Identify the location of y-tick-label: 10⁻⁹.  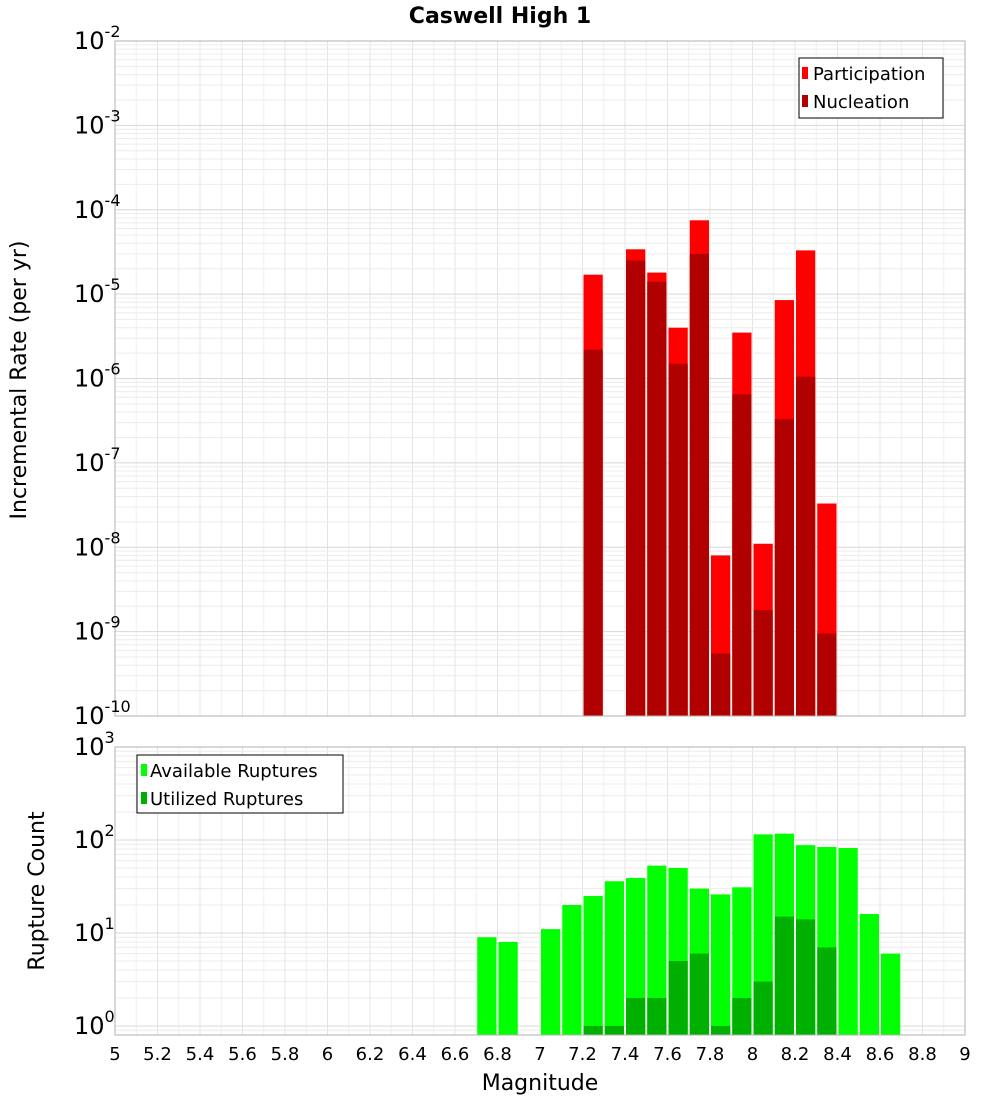
(97, 629).